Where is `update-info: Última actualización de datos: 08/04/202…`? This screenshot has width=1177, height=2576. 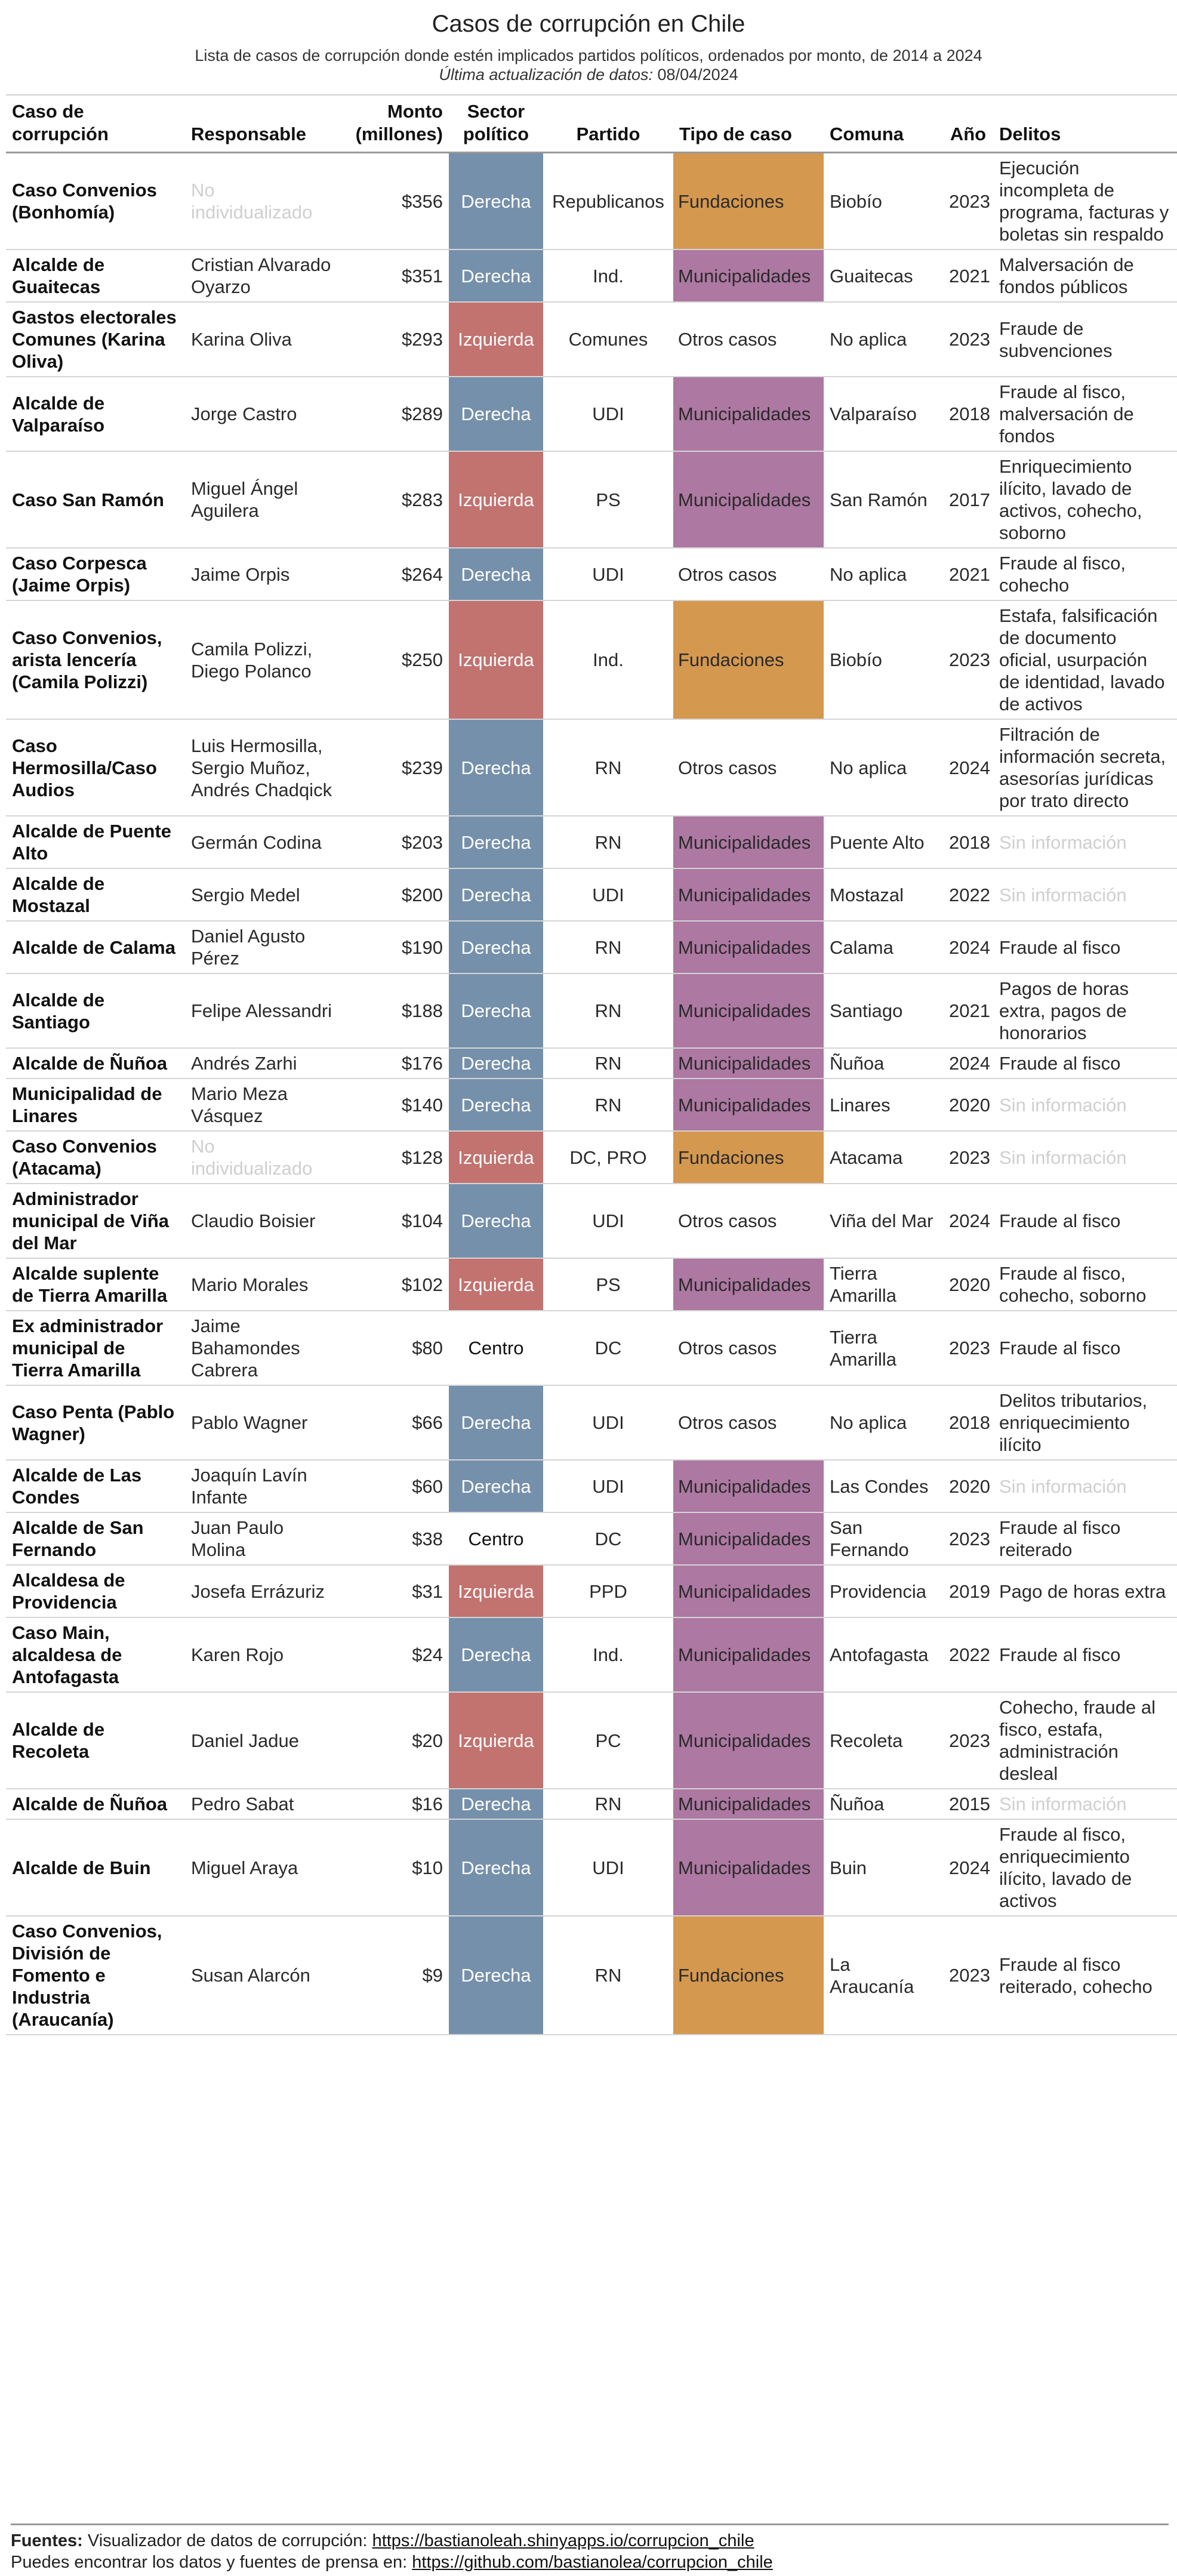
update-info: Última actualización de datos: 08/04/202… is located at coordinates (588, 75).